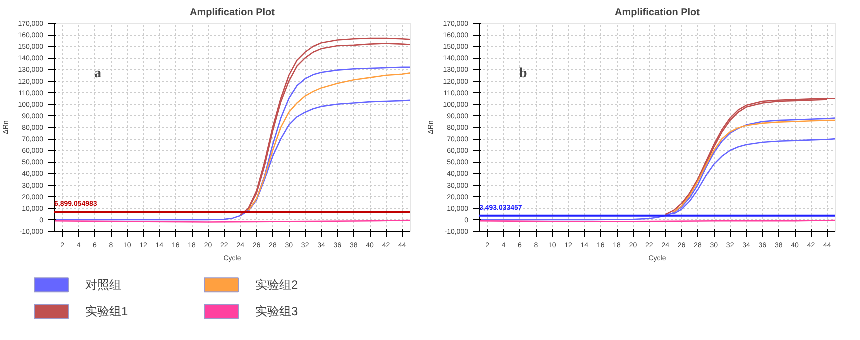 This screenshot has height=340, width=860. I want to click on annotation: b, so click(524, 74).